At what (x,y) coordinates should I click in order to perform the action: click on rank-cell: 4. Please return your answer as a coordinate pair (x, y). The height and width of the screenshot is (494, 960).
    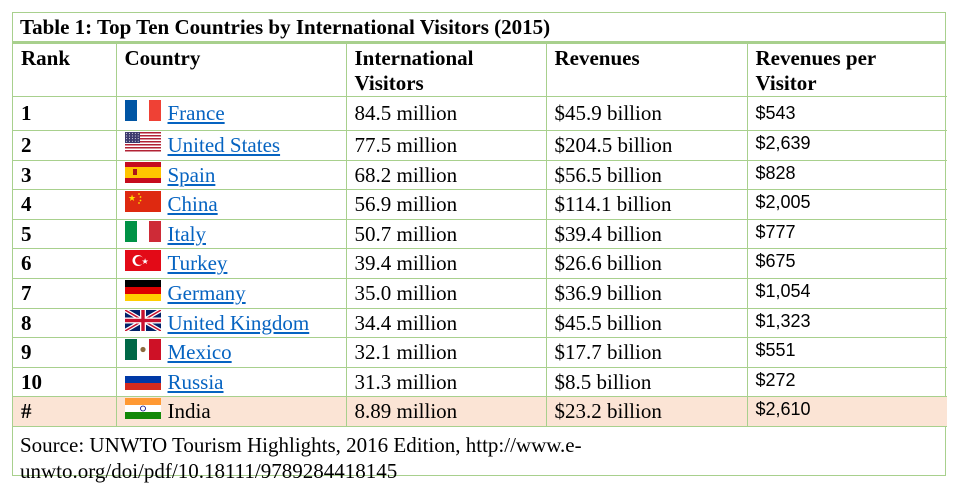
    Looking at the image, I should click on (65, 204).